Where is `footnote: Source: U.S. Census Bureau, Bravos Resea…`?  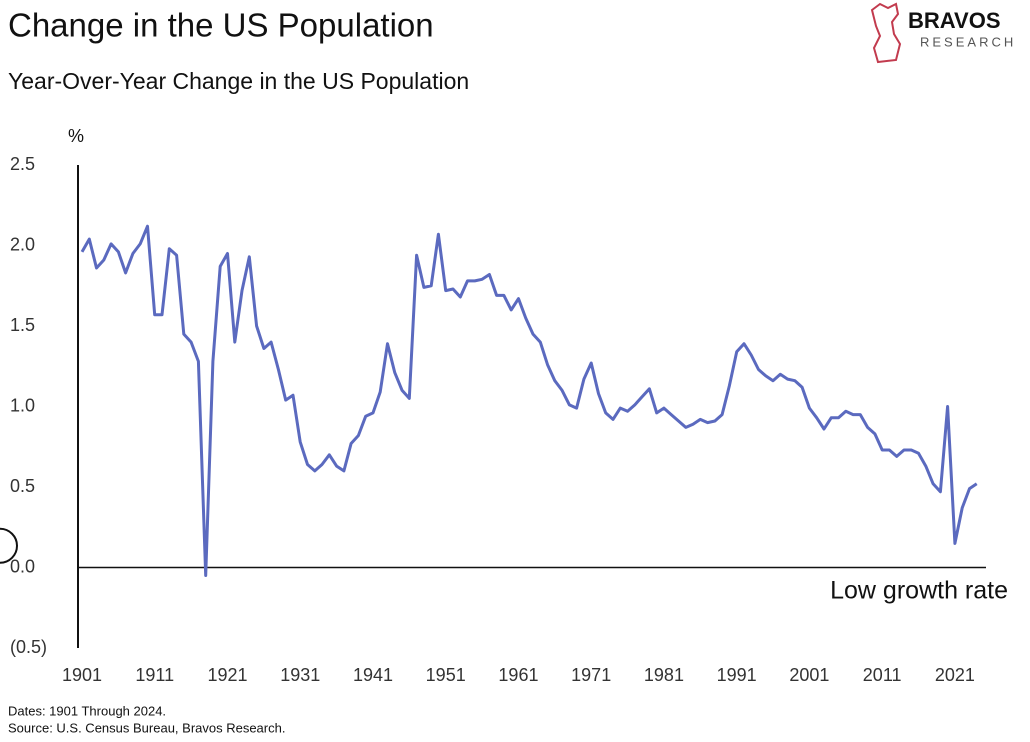
footnote: Source: U.S. Census Bureau, Bravos Resea… is located at coordinates (146, 727).